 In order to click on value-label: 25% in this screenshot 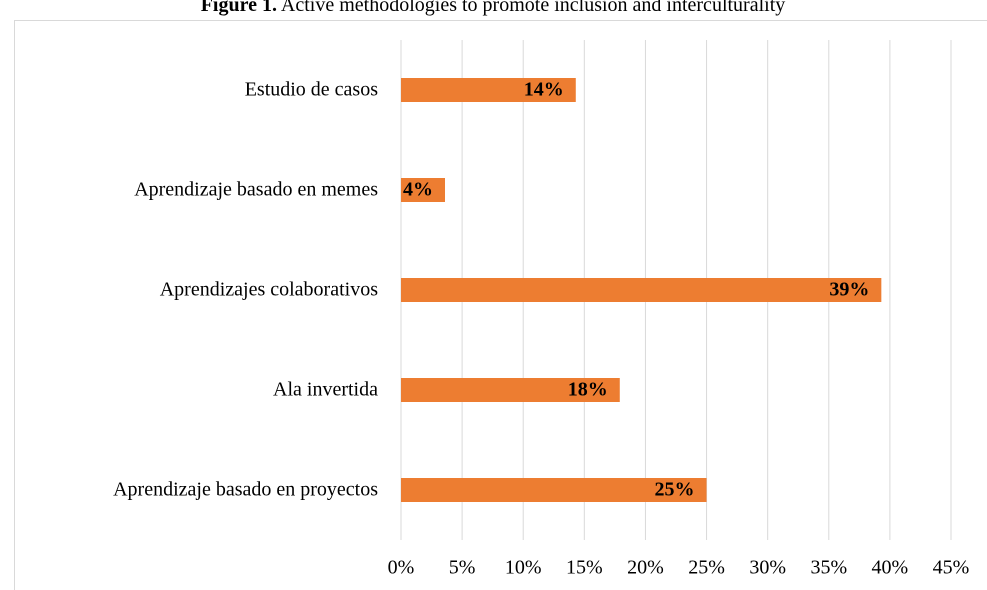, I will do `click(675, 490)`.